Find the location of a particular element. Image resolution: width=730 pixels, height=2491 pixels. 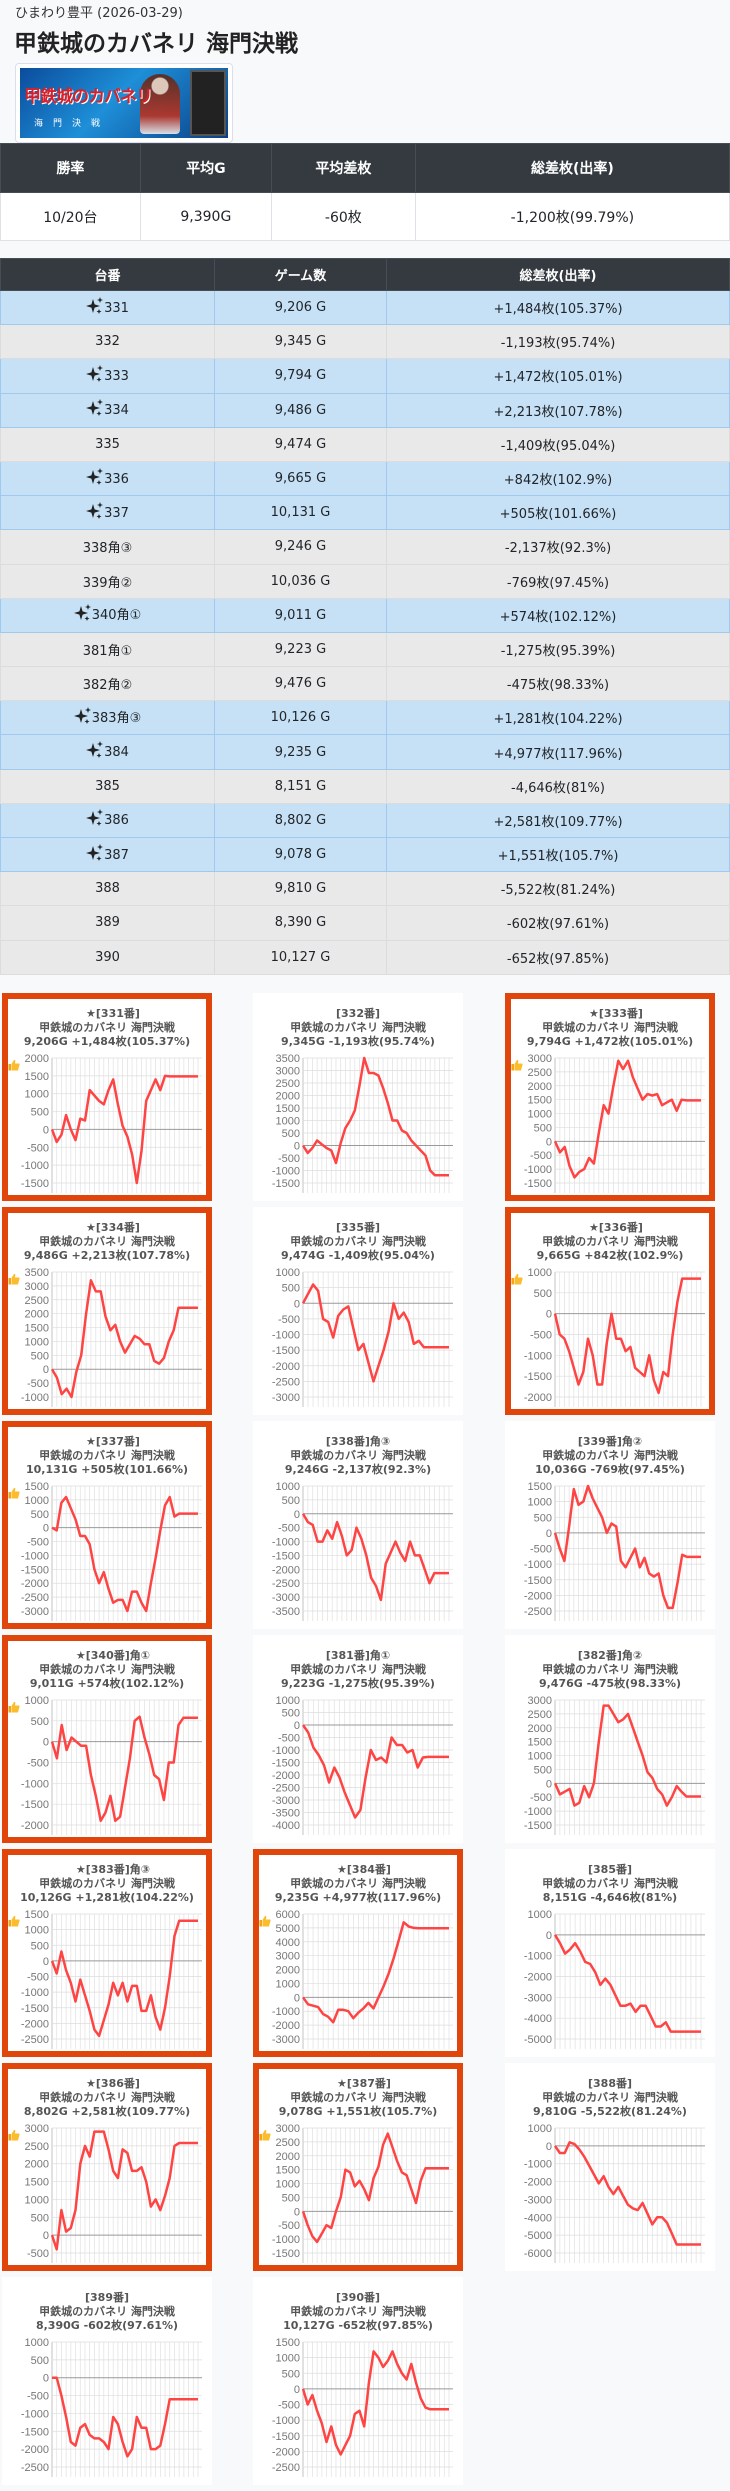

header-total-diff: 総差枚(出率) is located at coordinates (572, 168).